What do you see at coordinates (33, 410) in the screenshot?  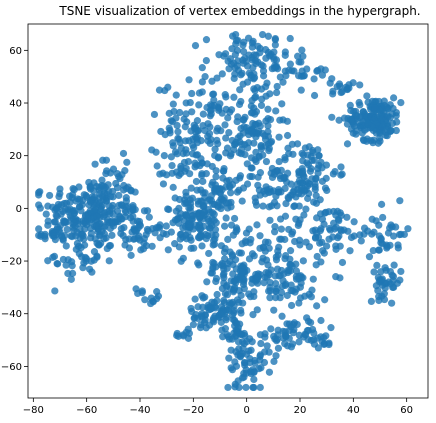 I see `x-tick-label: −80` at bounding box center [33, 410].